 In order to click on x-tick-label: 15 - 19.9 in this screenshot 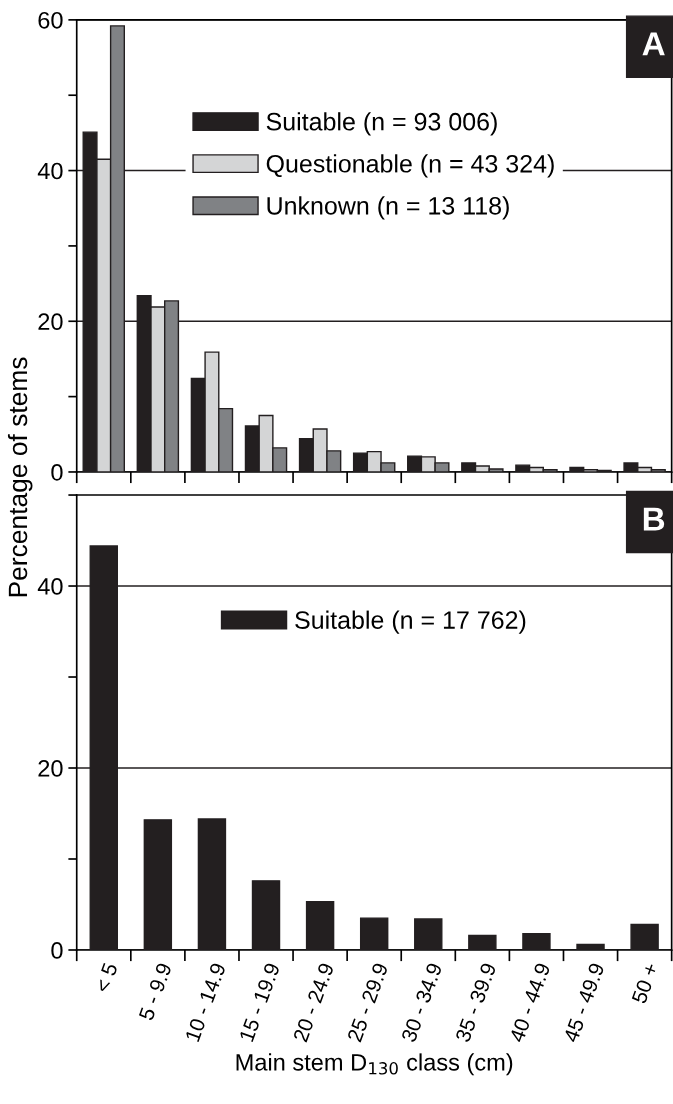, I will do `click(259, 1002)`.